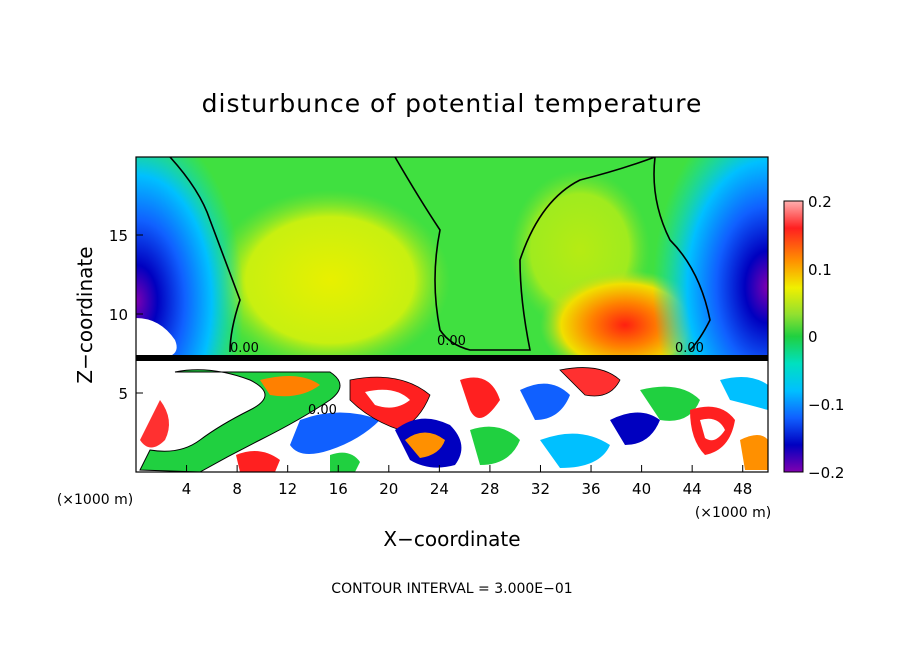  Describe the element at coordinates (123, 394) in the screenshot. I see `y-tick-label: 5` at that location.